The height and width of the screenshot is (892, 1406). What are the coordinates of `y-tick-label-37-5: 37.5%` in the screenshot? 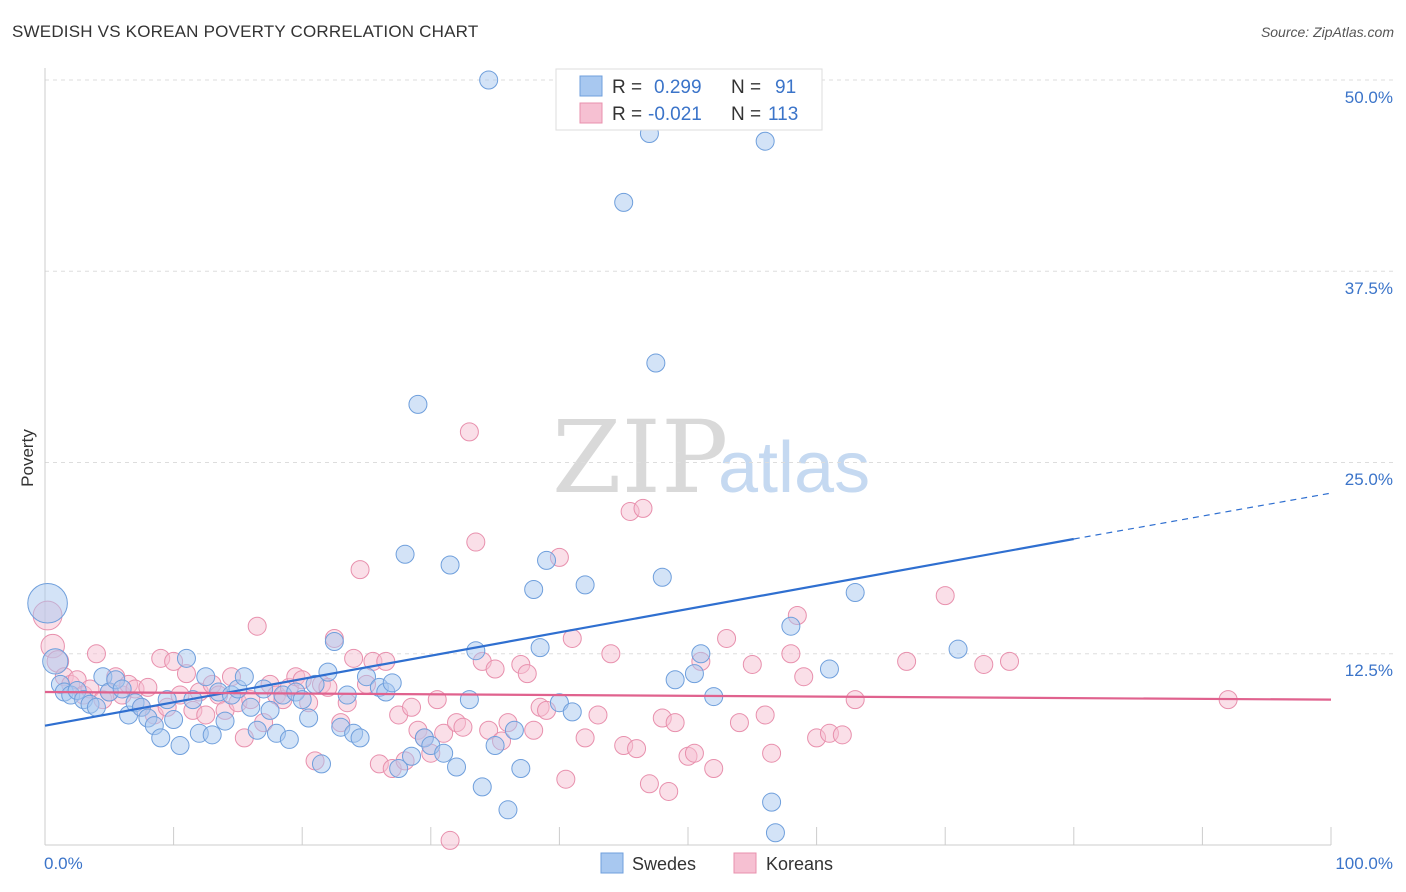 It's located at (1369, 288).